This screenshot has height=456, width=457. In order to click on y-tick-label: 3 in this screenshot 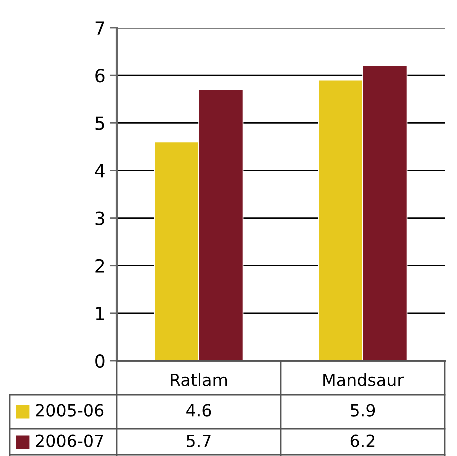, I will do `click(100, 219)`.